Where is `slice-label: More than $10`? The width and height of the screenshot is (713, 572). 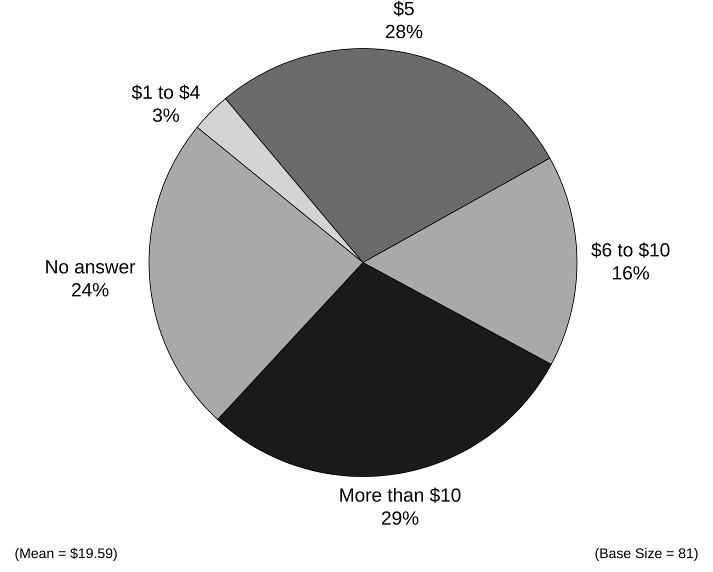 slice-label: More than $10 is located at coordinates (400, 496).